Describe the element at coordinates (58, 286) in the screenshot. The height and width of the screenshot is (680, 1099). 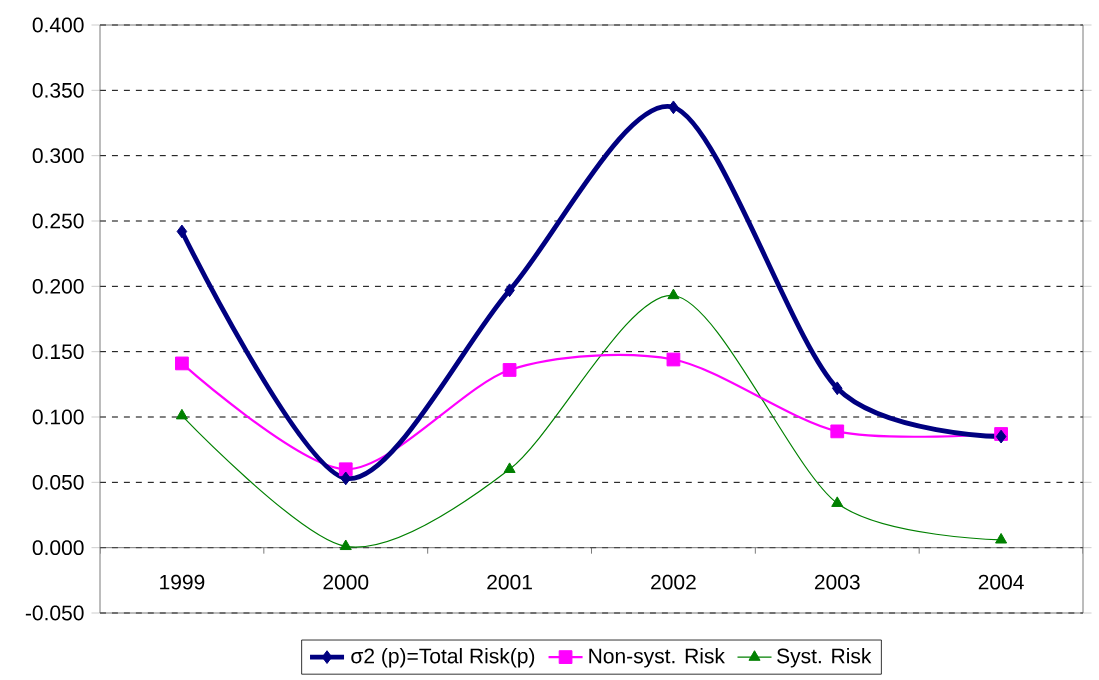
I see `y-tick-label: 0.200` at that location.